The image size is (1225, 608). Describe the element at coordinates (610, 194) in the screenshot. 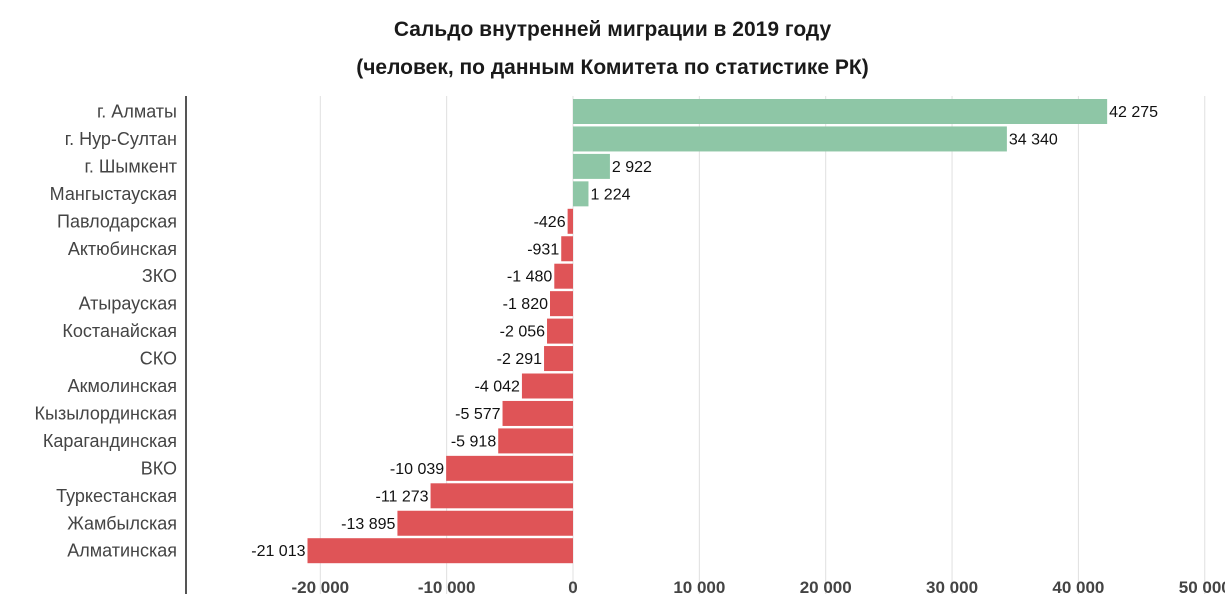

I see `value-label: 1 224` at that location.